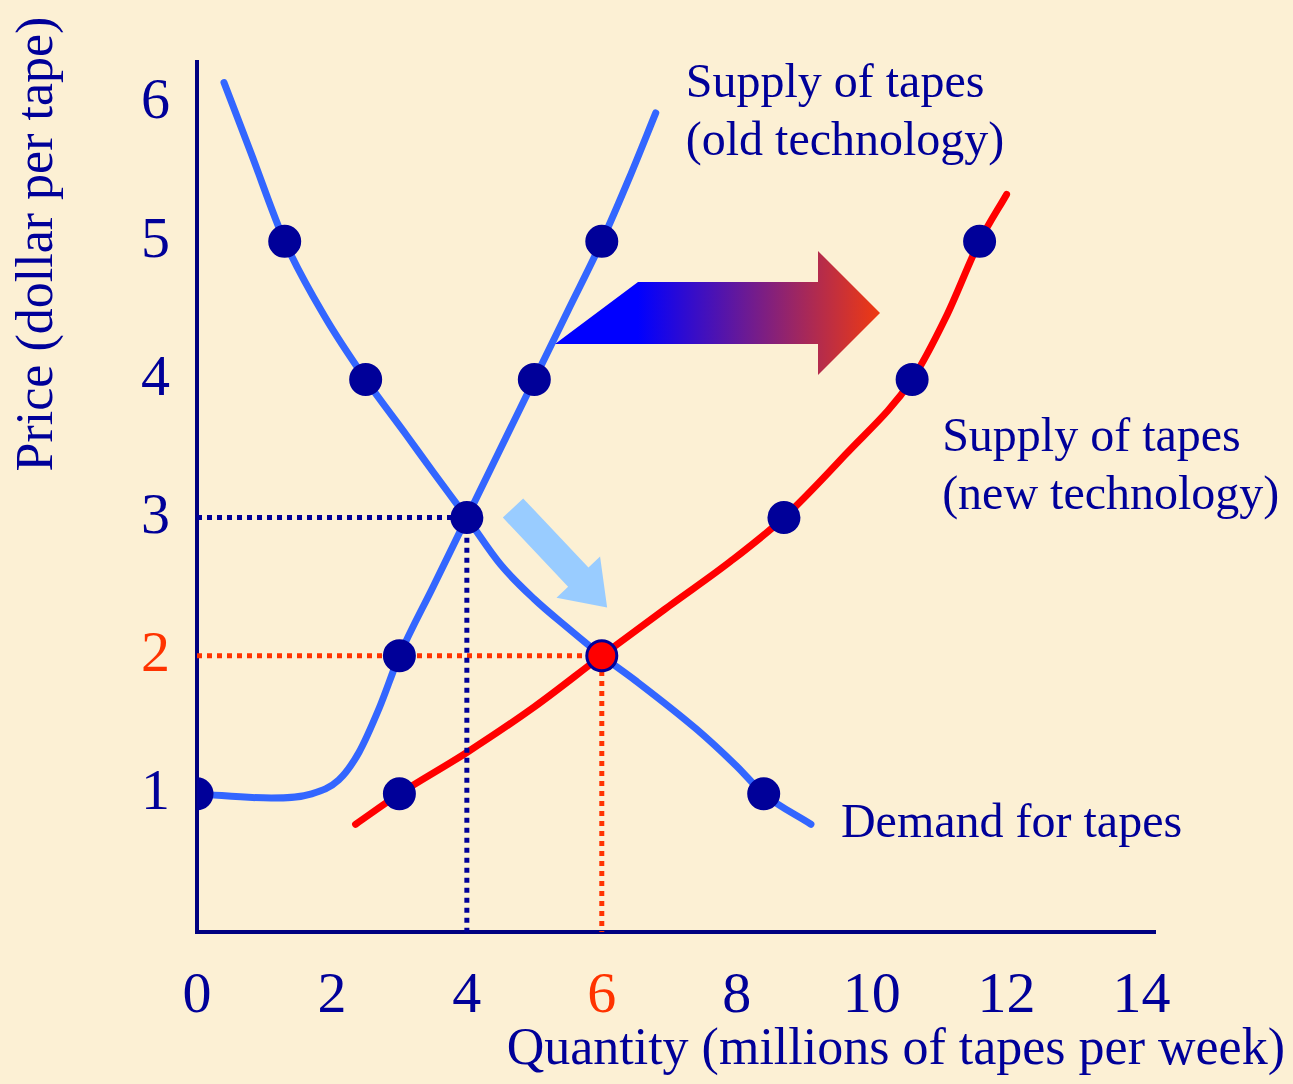 The image size is (1293, 1084). Describe the element at coordinates (155, 790) in the screenshot. I see `y-tick-label: 1` at that location.